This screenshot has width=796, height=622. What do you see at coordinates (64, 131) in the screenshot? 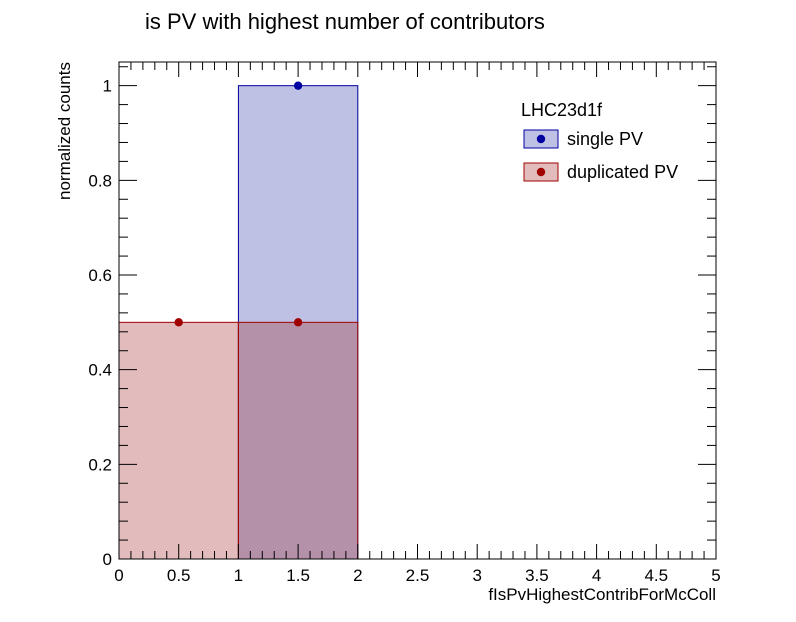
I see `y-axis-label: normalized counts` at bounding box center [64, 131].